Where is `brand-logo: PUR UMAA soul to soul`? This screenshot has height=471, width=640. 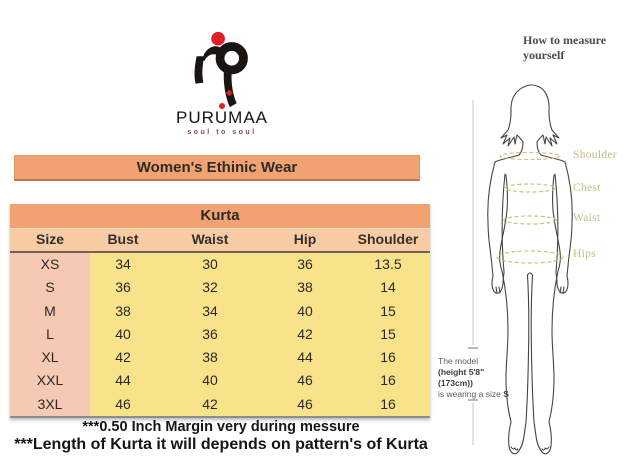 brand-logo: PUR UMAA soul to soul is located at coordinates (222, 81).